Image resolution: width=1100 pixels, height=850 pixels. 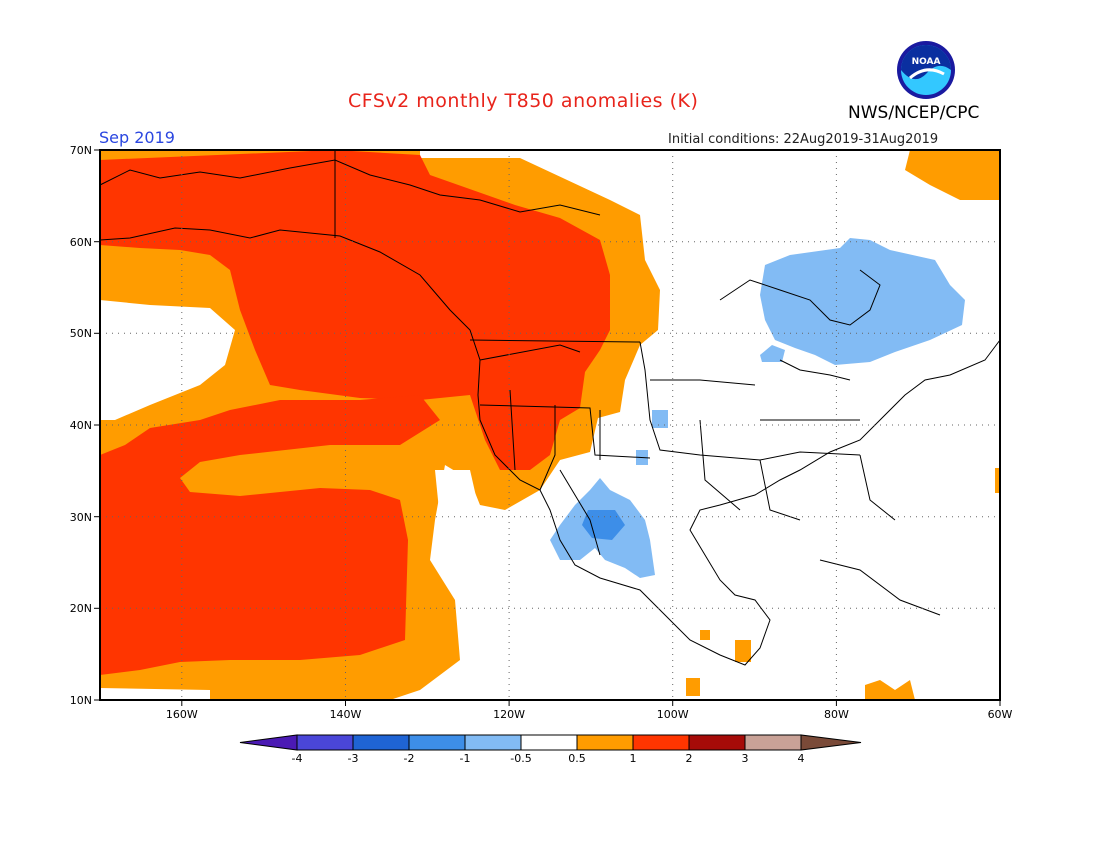 I want to click on lon-label: 140W, so click(x=346, y=714).